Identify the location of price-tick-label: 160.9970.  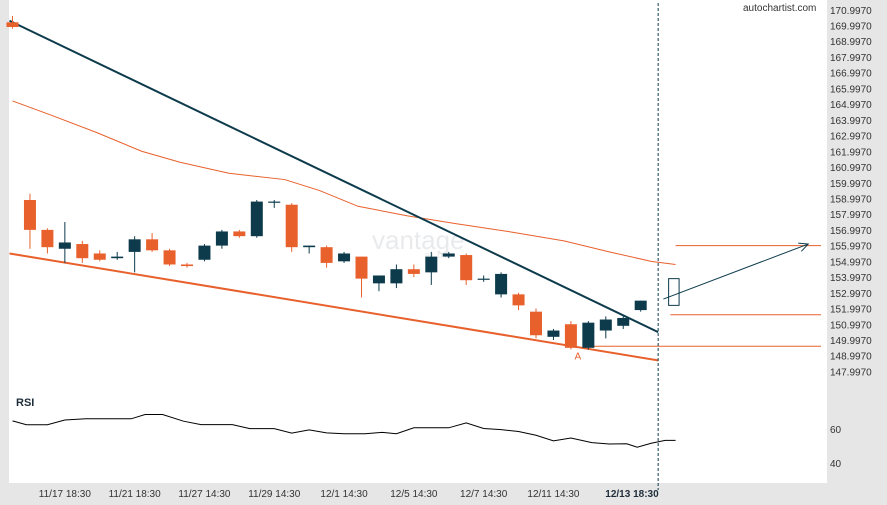
(851, 168).